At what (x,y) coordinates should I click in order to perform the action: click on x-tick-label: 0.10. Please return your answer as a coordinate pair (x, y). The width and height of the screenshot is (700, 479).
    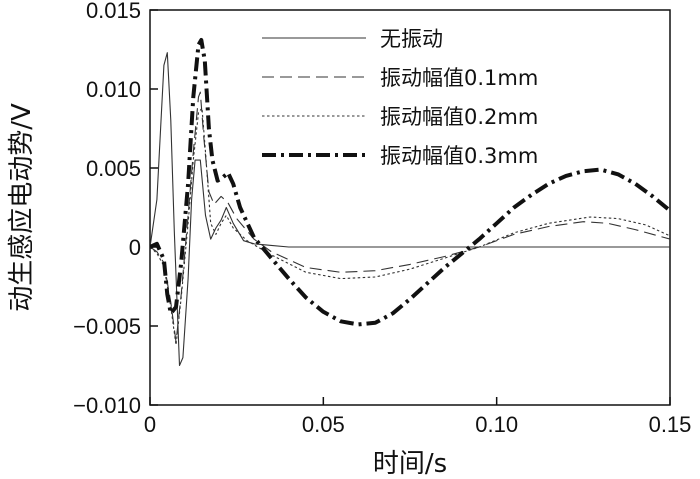
    Looking at the image, I should click on (496, 424).